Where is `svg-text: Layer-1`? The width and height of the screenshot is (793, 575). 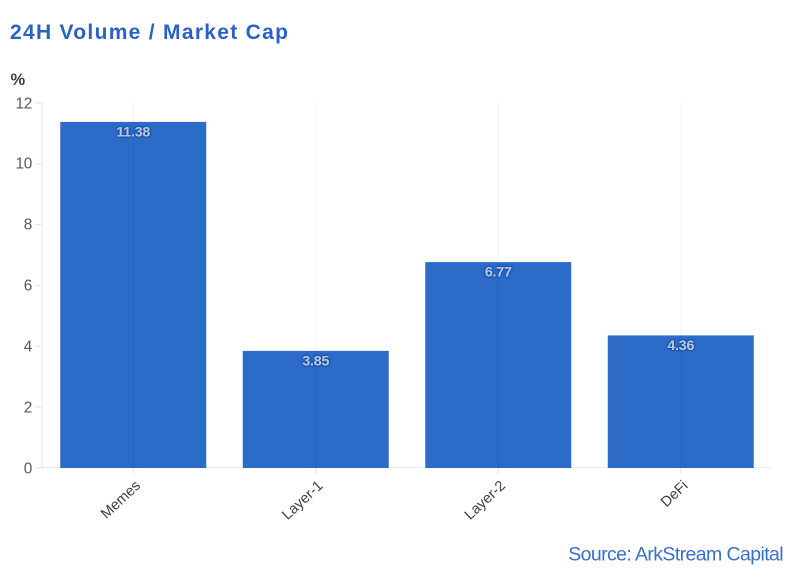
svg-text: Layer-1 is located at coordinates (302, 500).